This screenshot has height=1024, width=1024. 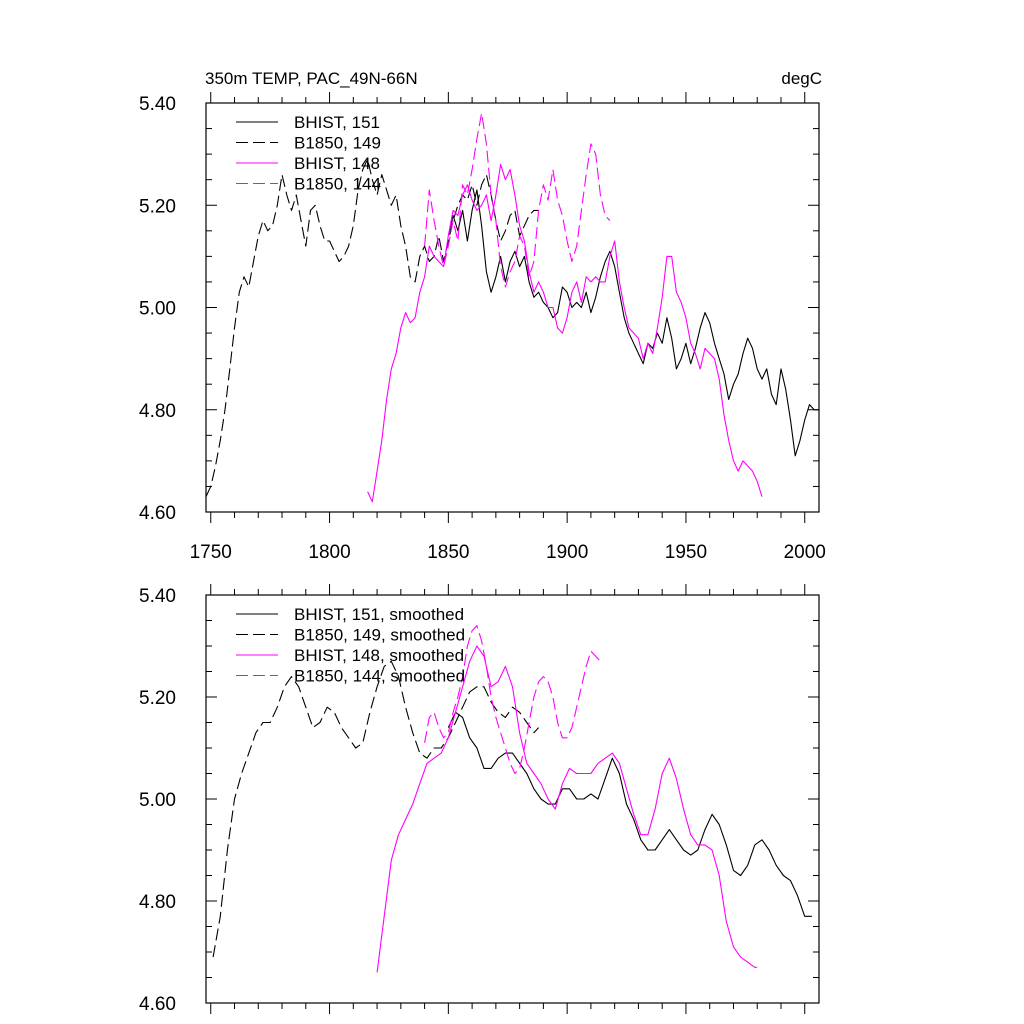 What do you see at coordinates (329, 552) in the screenshot?
I see `x-tick-label: 1800` at bounding box center [329, 552].